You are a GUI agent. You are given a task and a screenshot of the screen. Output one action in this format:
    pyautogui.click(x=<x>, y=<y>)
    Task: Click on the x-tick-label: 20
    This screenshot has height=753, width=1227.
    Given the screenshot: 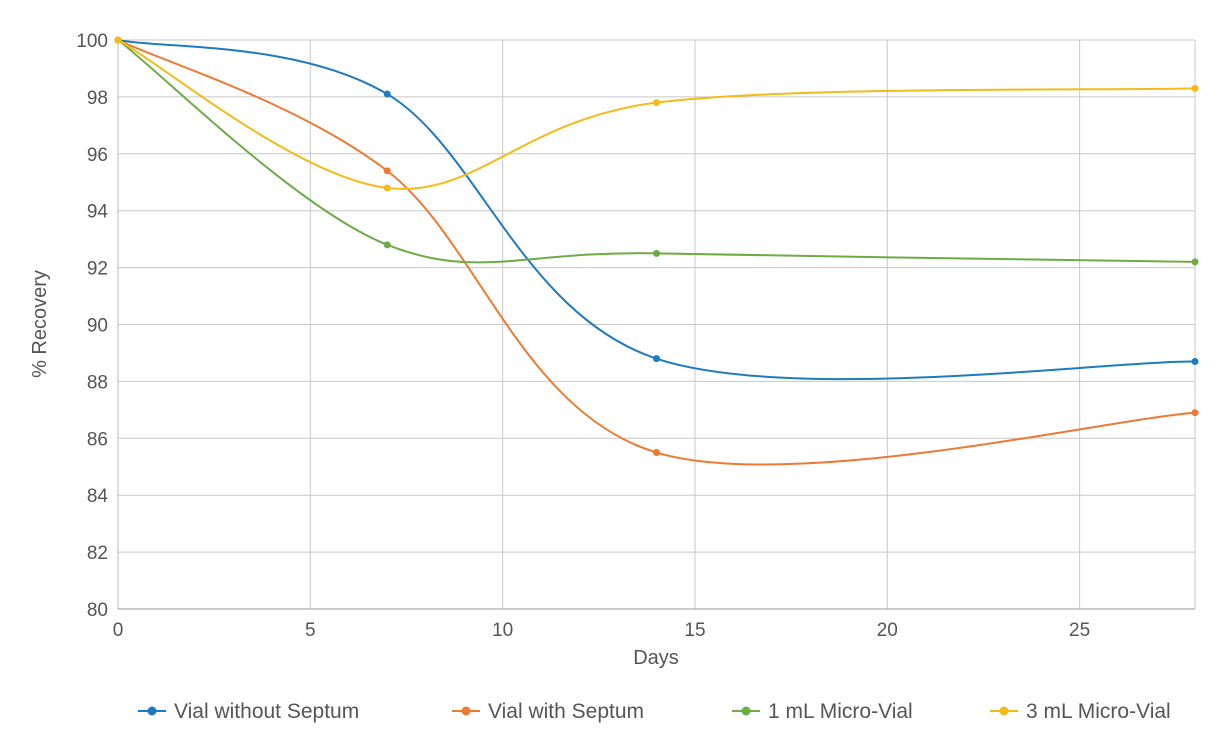 What is the action you would take?
    pyautogui.click(x=887, y=630)
    